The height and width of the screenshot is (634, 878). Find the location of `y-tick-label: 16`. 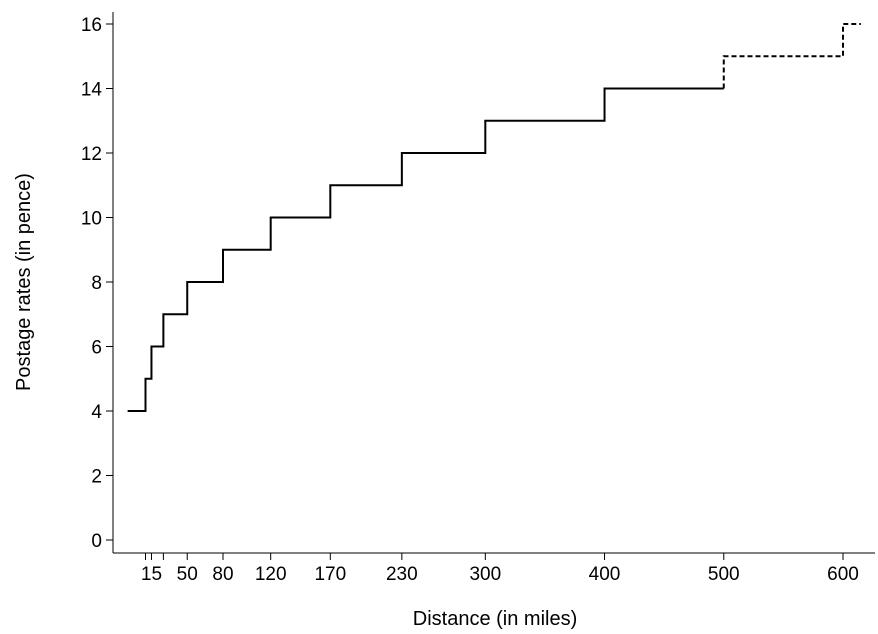

y-tick-label: 16 is located at coordinates (91, 25).